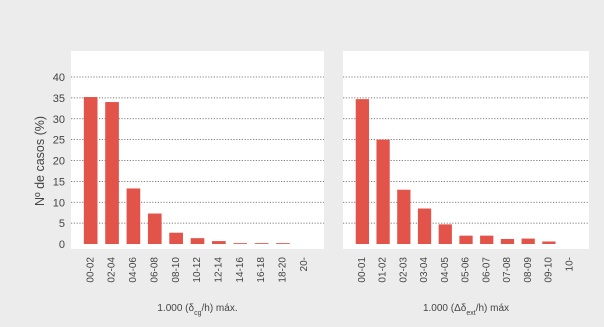  Describe the element at coordinates (261, 270) in the screenshot. I see `x-tick-label: 16-18` at that location.